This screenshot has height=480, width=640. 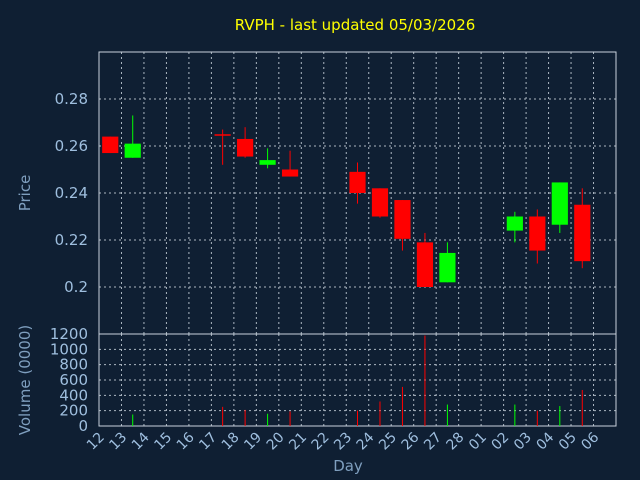 What do you see at coordinates (590, 441) in the screenshot?
I see `x-tick-label: 06` at bounding box center [590, 441].